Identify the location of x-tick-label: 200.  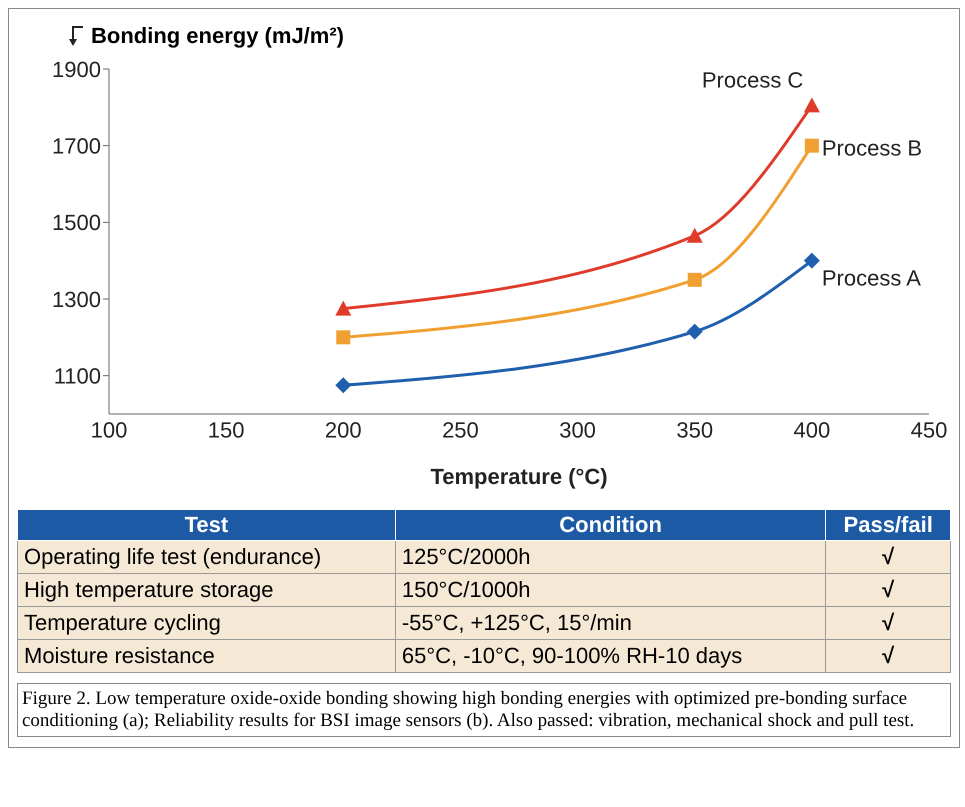
(343, 430).